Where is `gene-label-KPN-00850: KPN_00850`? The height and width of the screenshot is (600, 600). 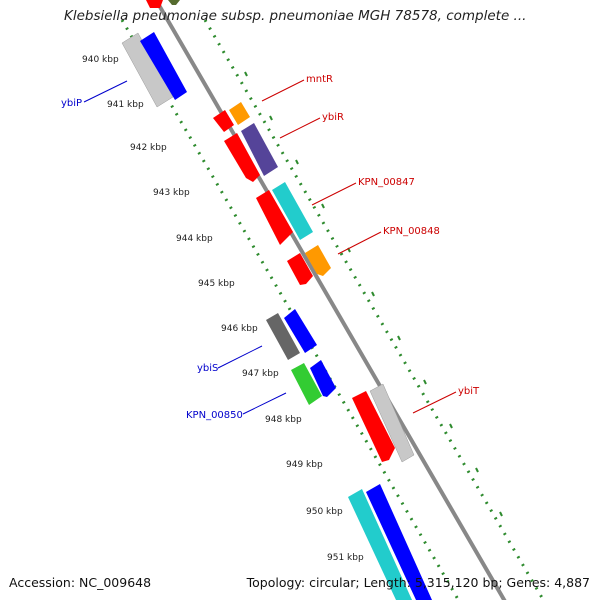
gene-label-KPN-00850: KPN_00850 is located at coordinates (214, 415).